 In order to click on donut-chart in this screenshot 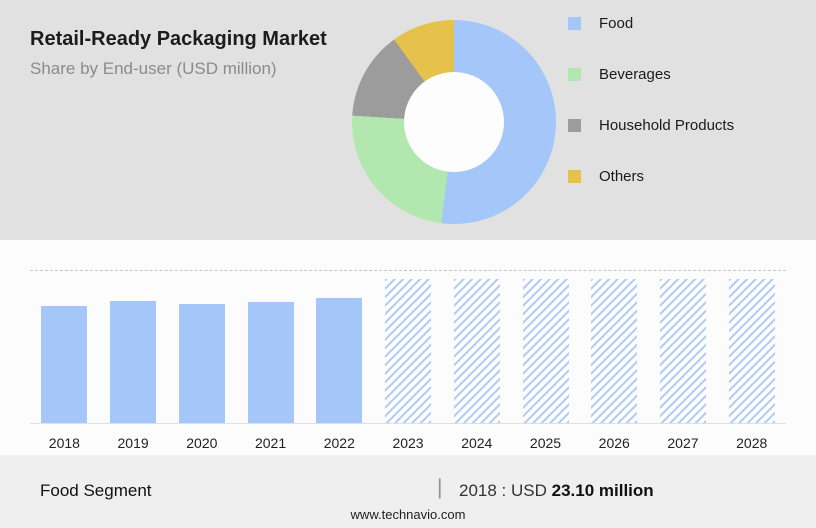, I will do `click(454, 122)`.